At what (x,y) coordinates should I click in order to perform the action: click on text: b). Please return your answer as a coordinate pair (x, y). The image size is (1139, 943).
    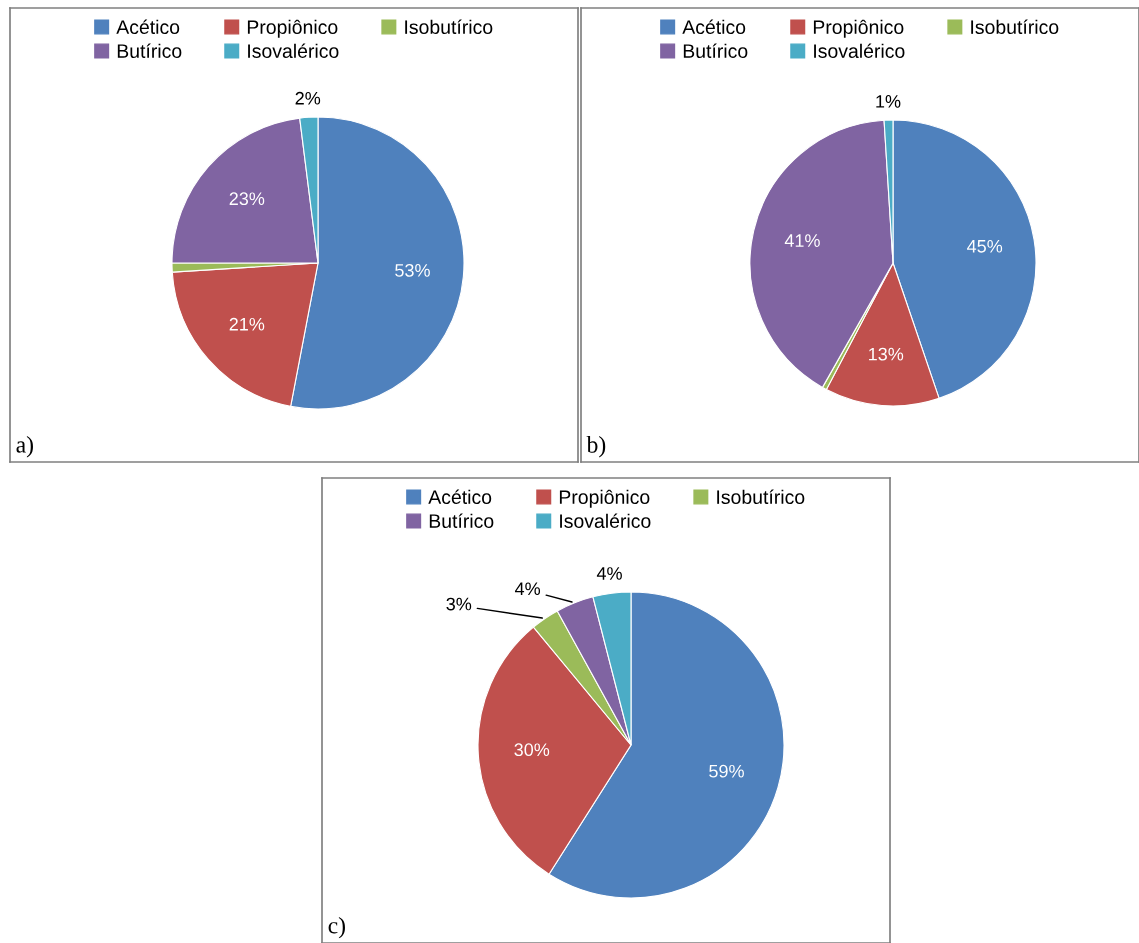
    Looking at the image, I should click on (596, 447).